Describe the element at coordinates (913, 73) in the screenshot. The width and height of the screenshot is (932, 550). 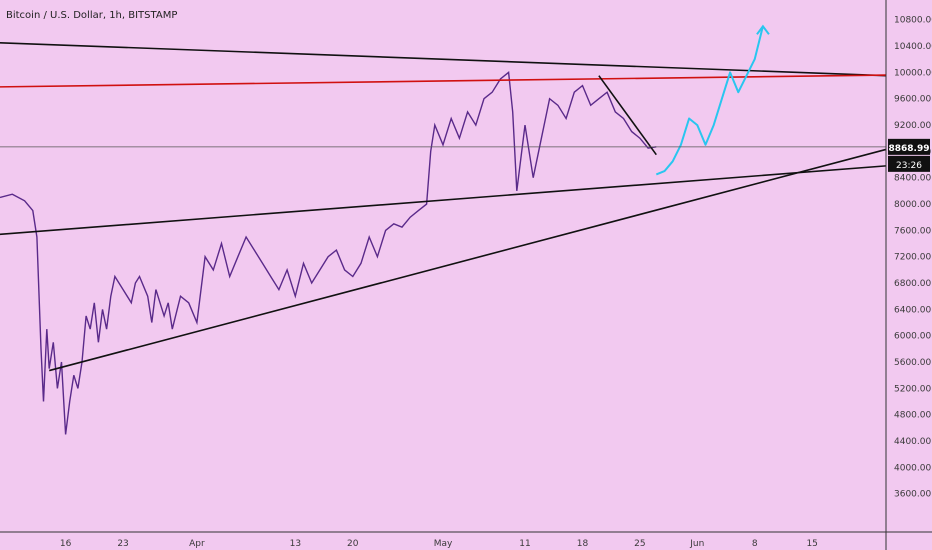
I see `y-tick-label: 10000.00` at that location.